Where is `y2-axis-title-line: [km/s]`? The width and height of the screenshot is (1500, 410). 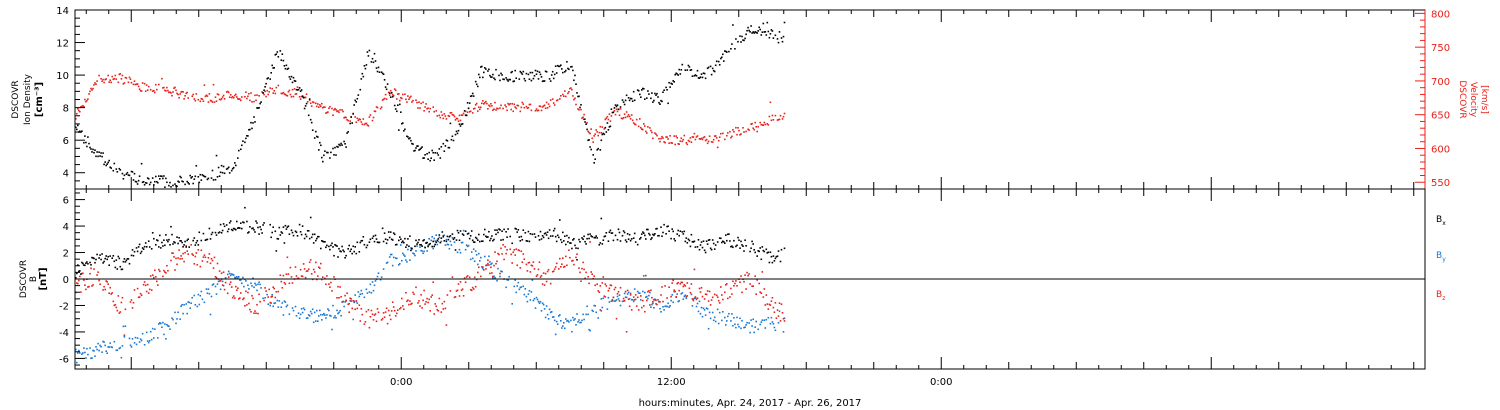
y2-axis-title-line: [km/s] is located at coordinates (1484, 99).